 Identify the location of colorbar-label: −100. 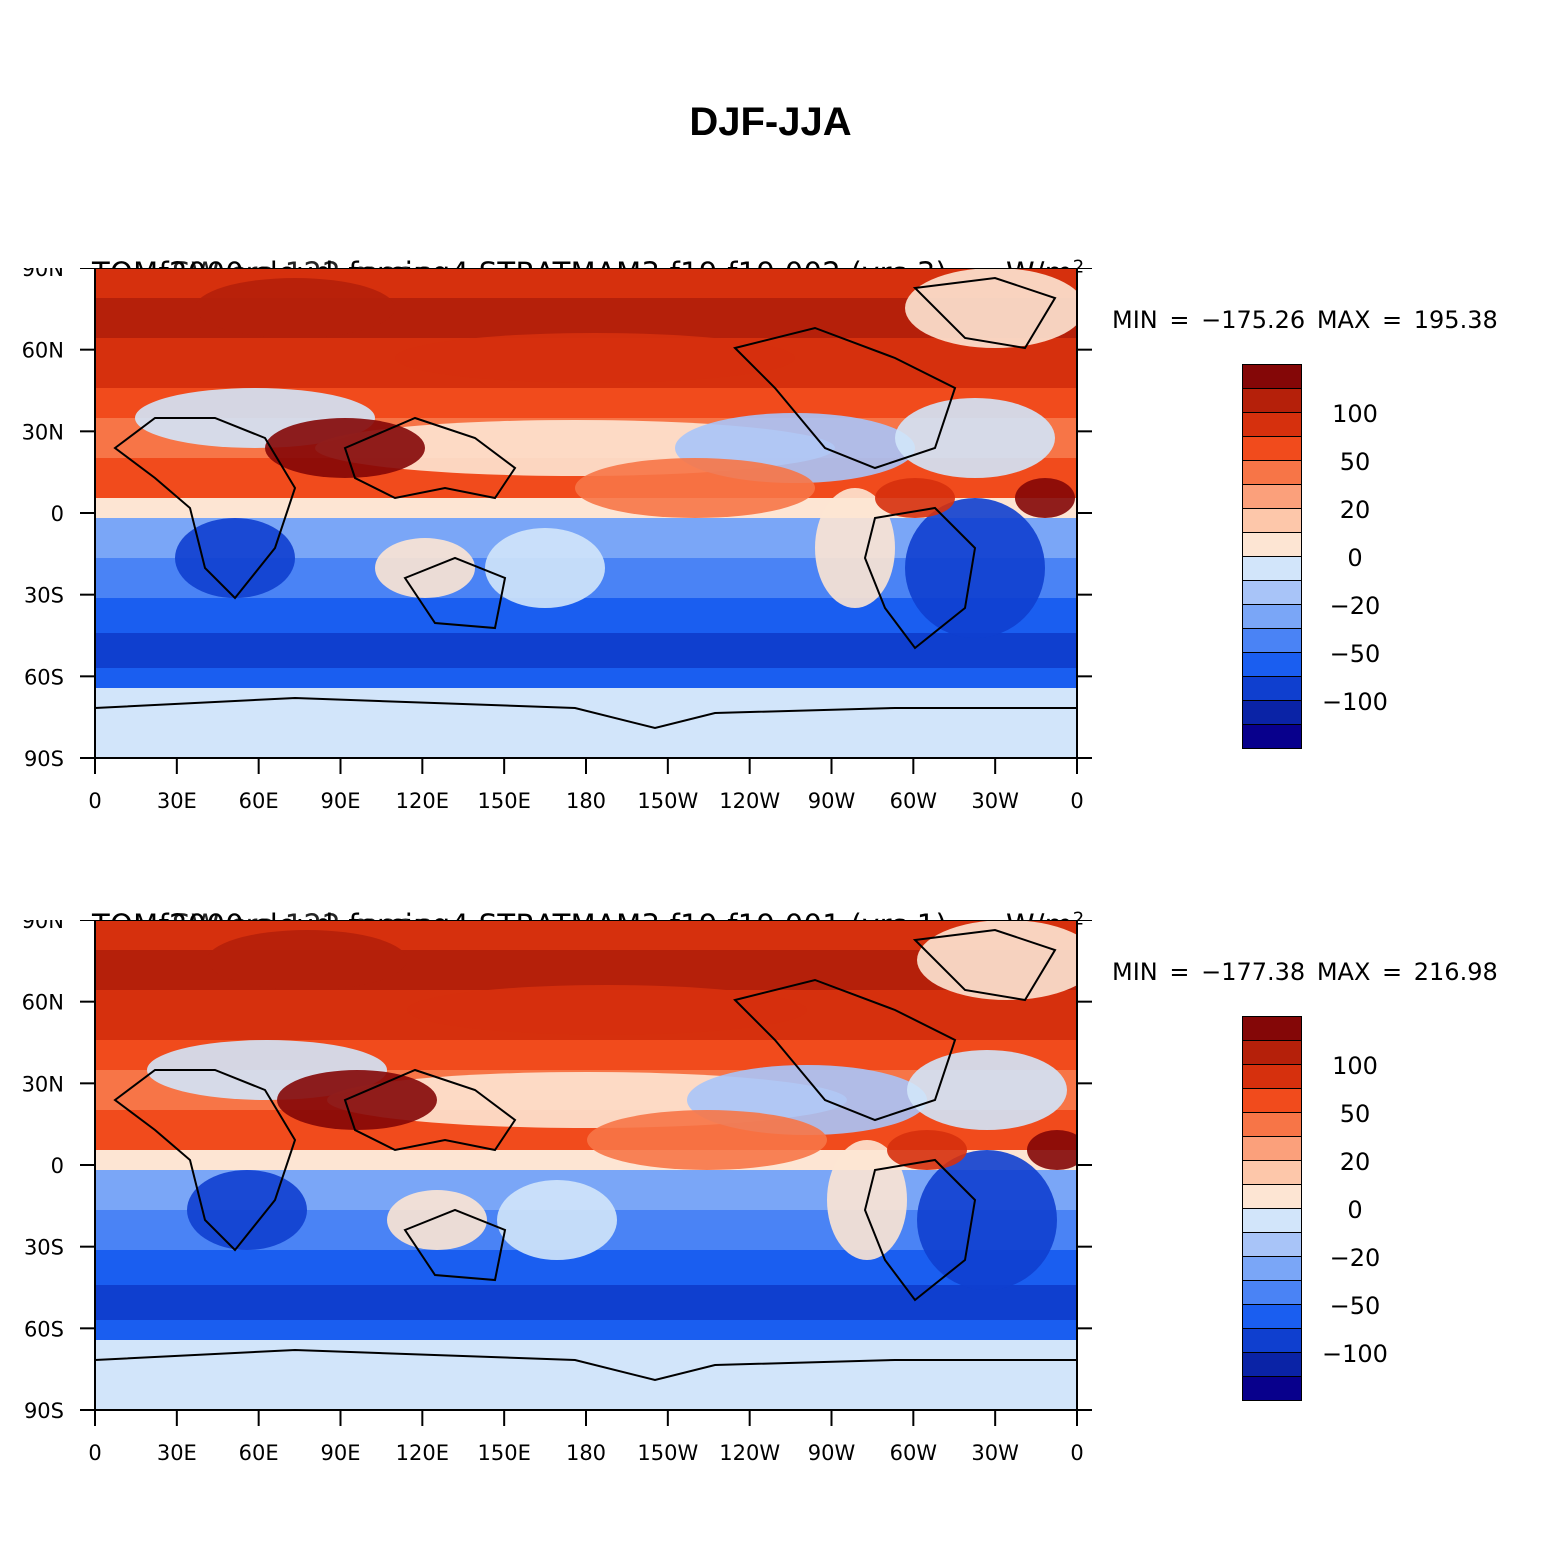
(1355, 702).